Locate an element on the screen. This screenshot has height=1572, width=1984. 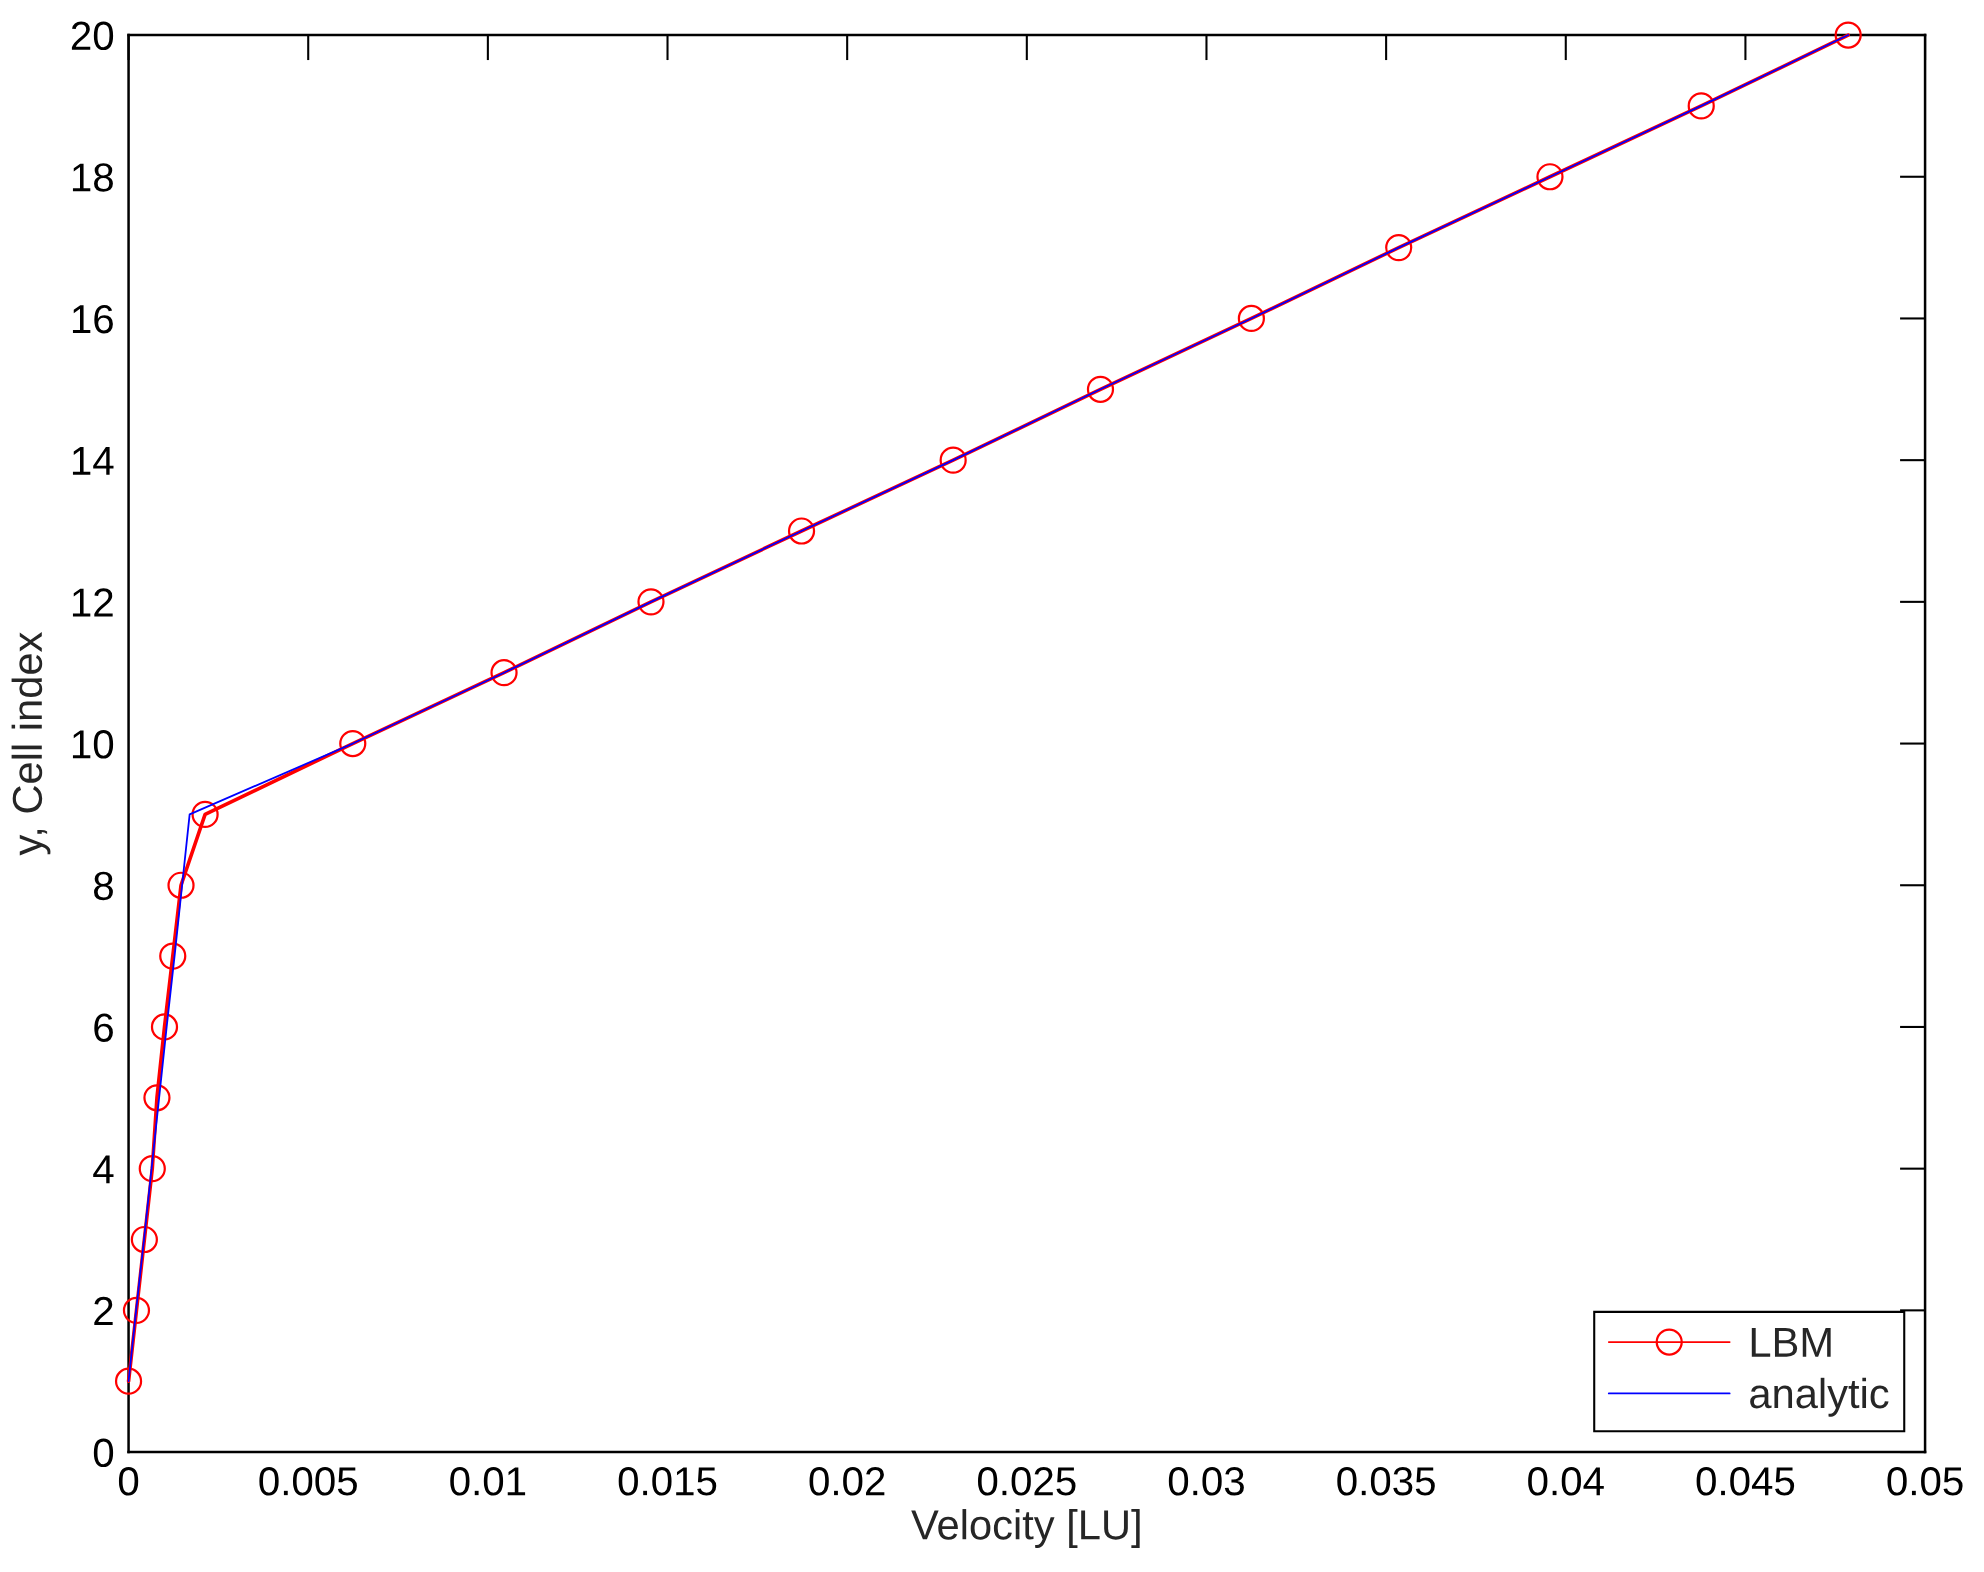
y-tick-label: 6 is located at coordinates (103, 1027).